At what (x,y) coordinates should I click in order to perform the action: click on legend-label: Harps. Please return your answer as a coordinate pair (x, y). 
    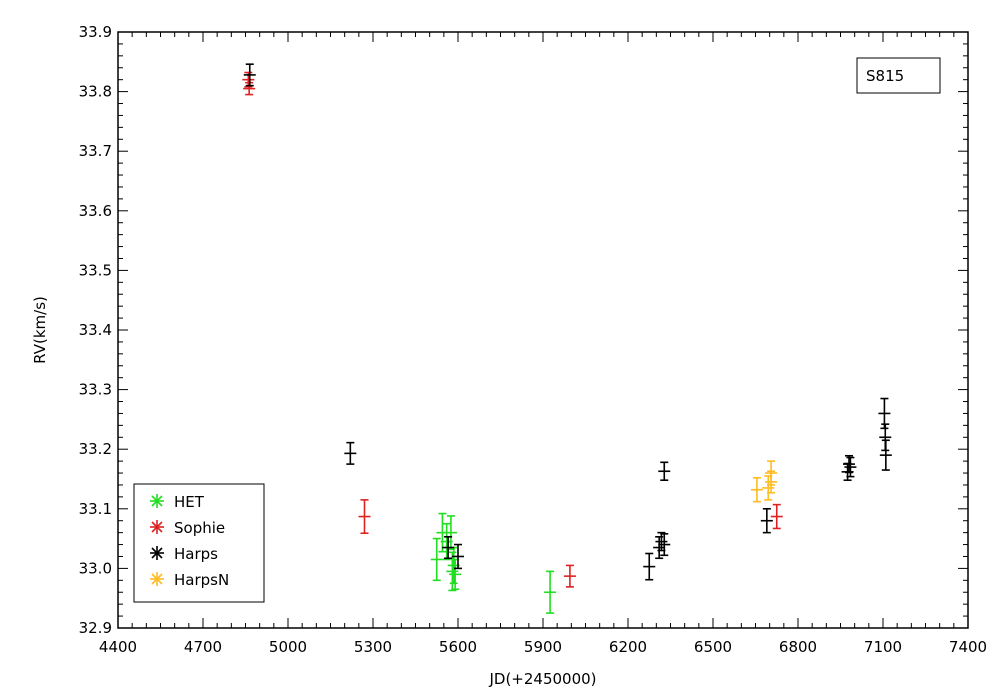
    Looking at the image, I should click on (196, 554).